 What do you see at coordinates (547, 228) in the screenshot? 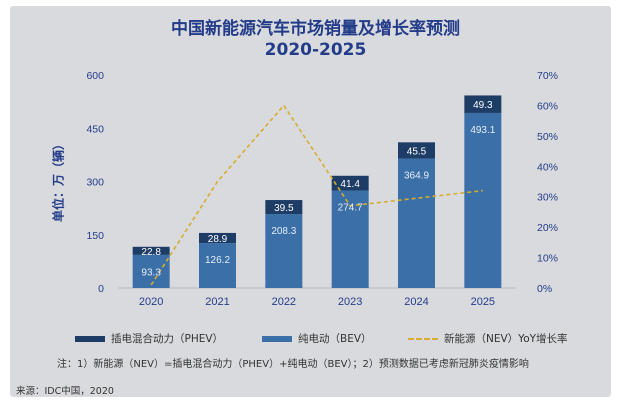
I see `y2-tick-label: 20%` at bounding box center [547, 228].